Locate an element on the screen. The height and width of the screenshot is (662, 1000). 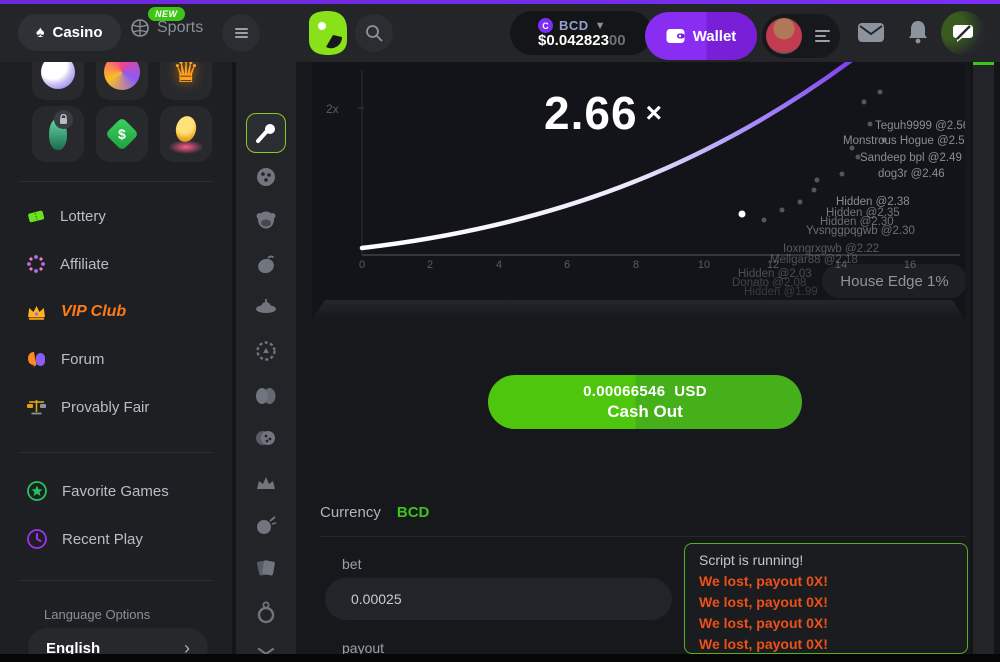
sidebar-item-label: Forum is located at coordinates (83, 359).